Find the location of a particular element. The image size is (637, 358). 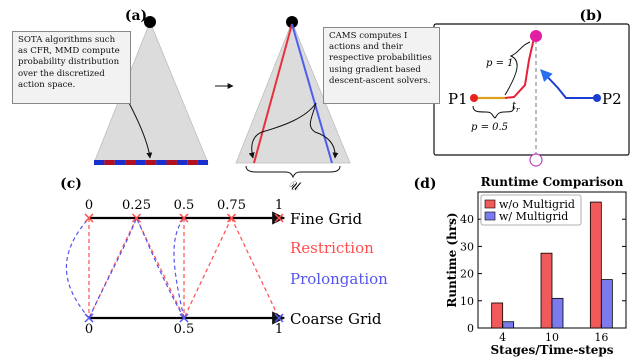

legend-label: w/o Multigrid is located at coordinates (537, 204).